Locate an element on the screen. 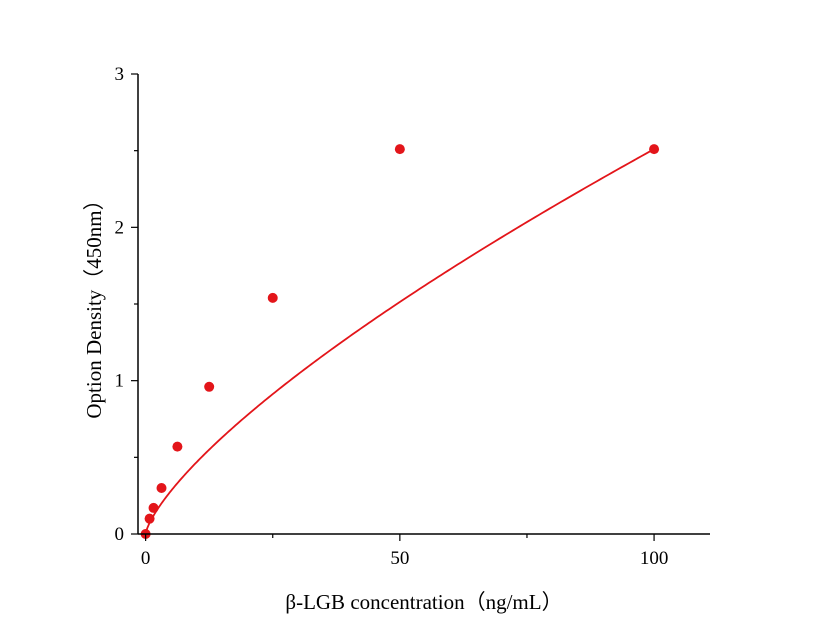 This screenshot has height=640, width=816. y-tick-label: 2 is located at coordinates (120, 227).